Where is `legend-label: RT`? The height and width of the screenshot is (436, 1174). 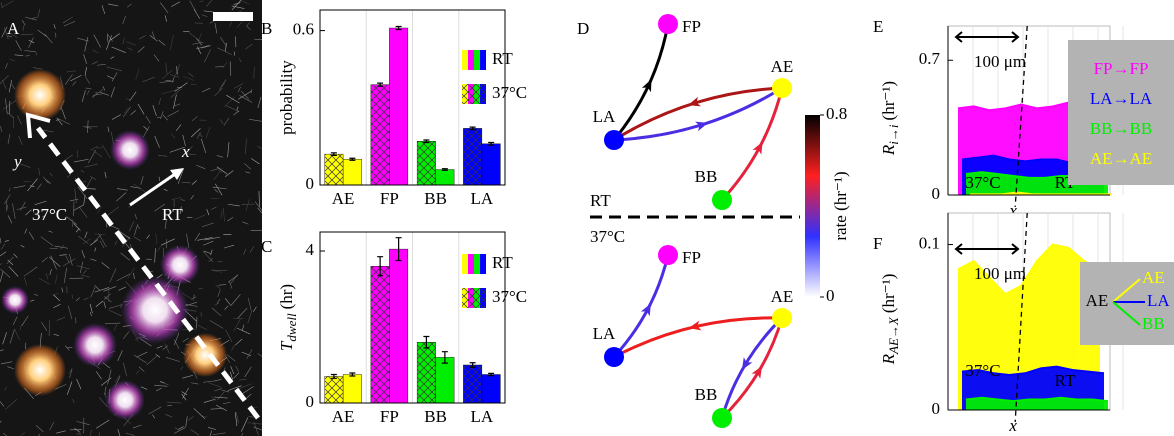 legend-label: RT is located at coordinates (502, 262).